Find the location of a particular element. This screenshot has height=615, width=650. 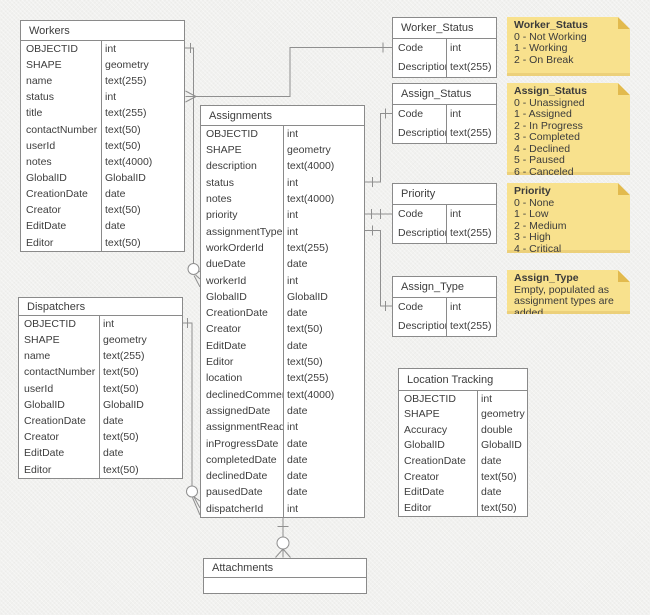

table-row: Editor text(50) is located at coordinates (100, 470).